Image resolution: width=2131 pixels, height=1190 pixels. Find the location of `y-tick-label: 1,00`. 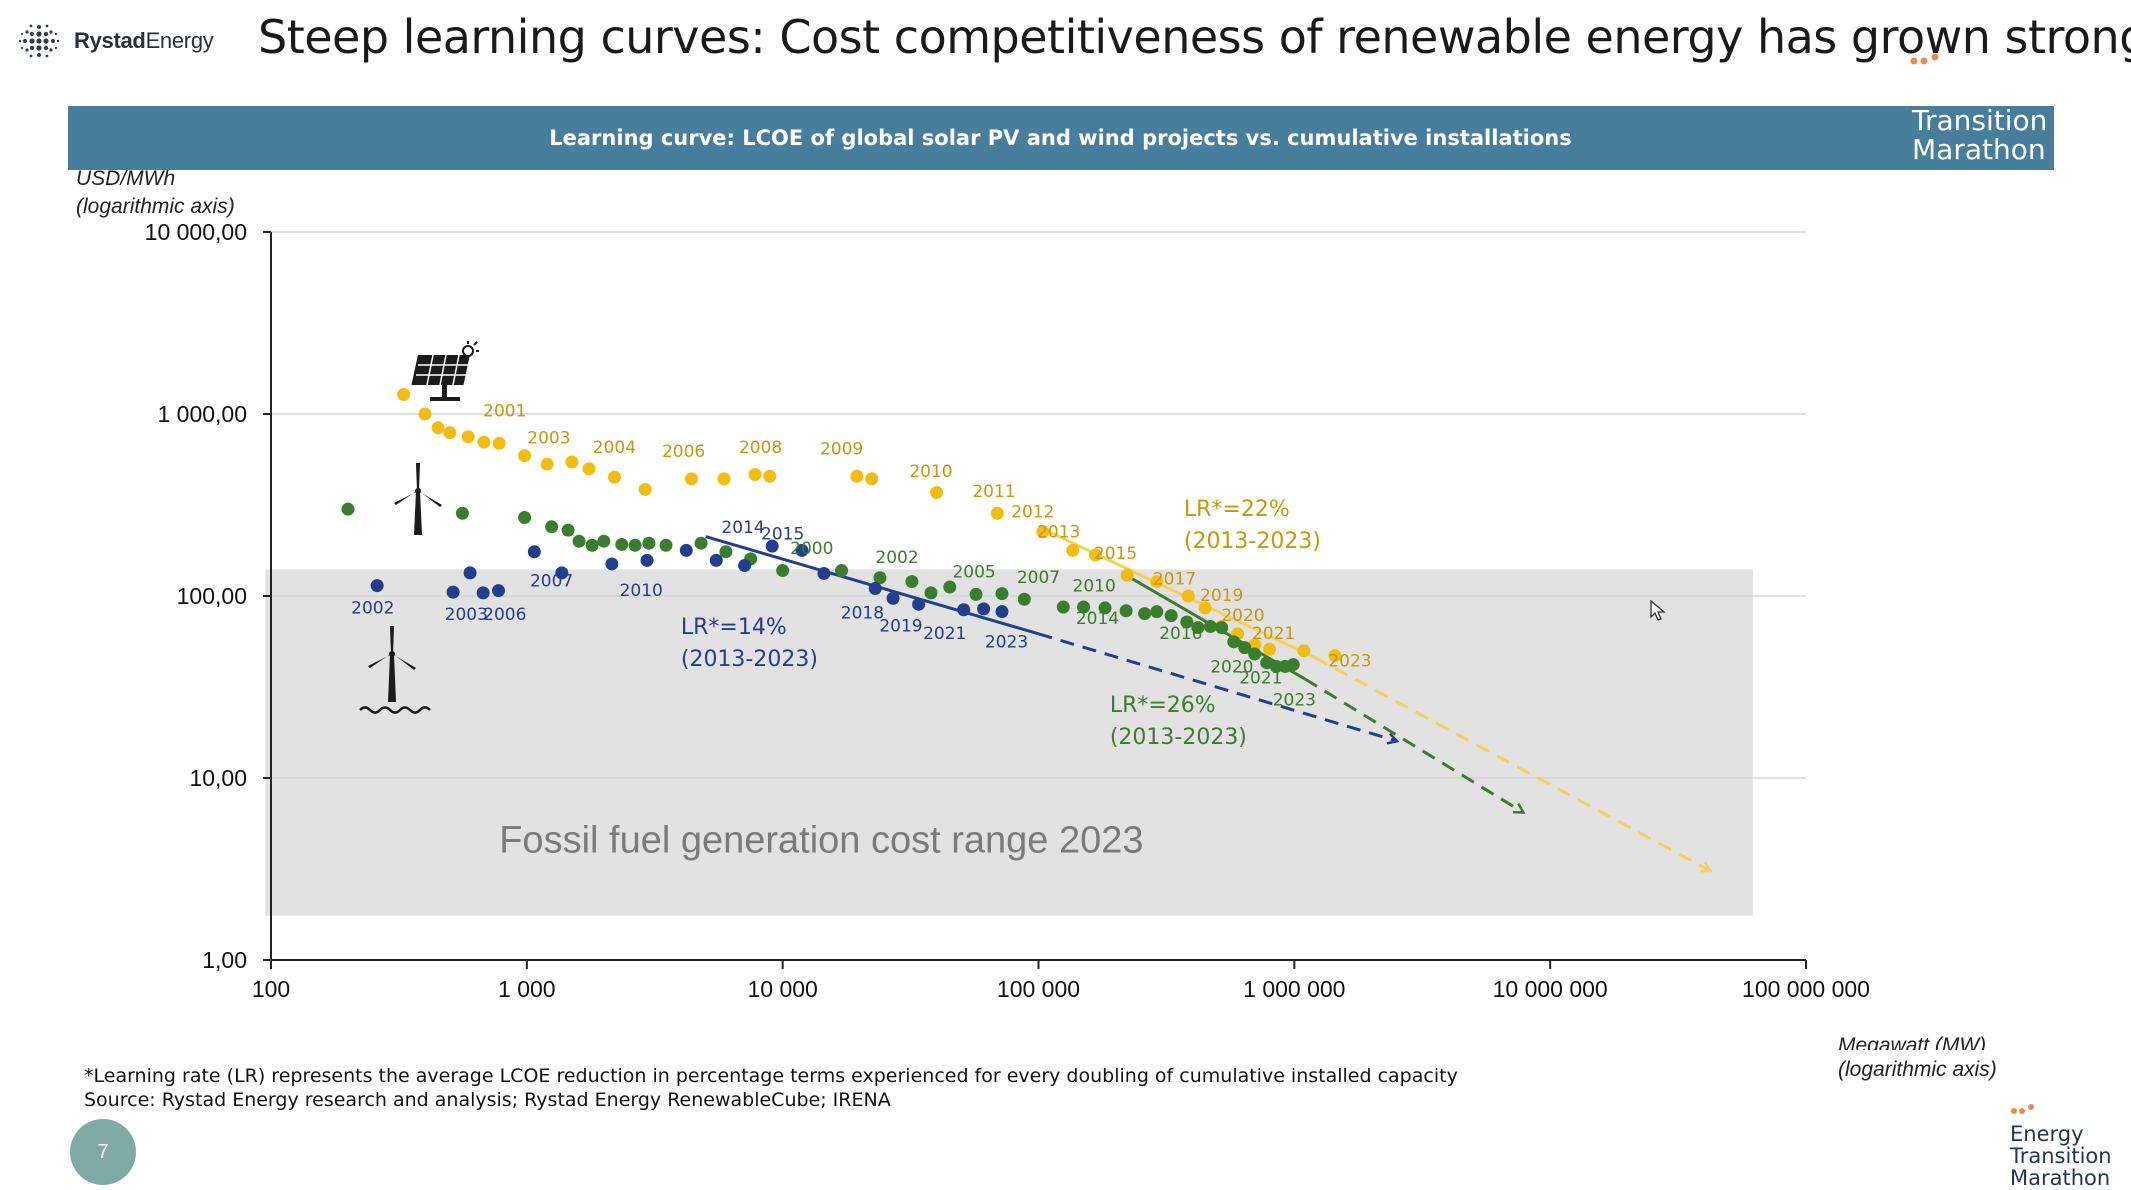

y-tick-label: 1,00 is located at coordinates (224, 960).